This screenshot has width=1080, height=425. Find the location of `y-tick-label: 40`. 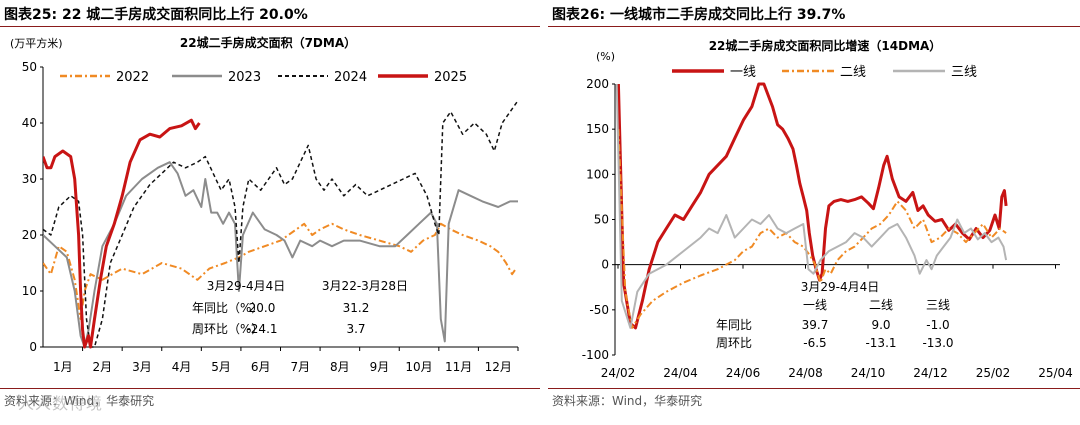

y-tick-label: 40 is located at coordinates (29, 123).